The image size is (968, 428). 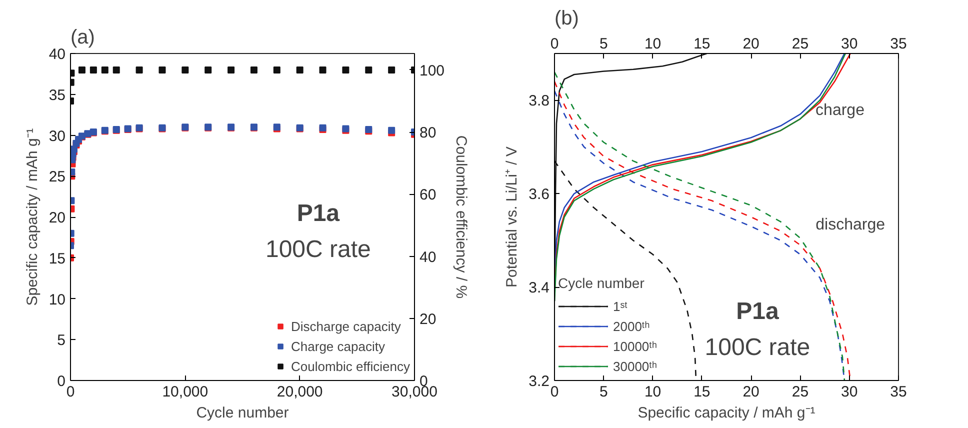 I want to click on legend-label: 2000ᵗʰ, so click(x=631, y=326).